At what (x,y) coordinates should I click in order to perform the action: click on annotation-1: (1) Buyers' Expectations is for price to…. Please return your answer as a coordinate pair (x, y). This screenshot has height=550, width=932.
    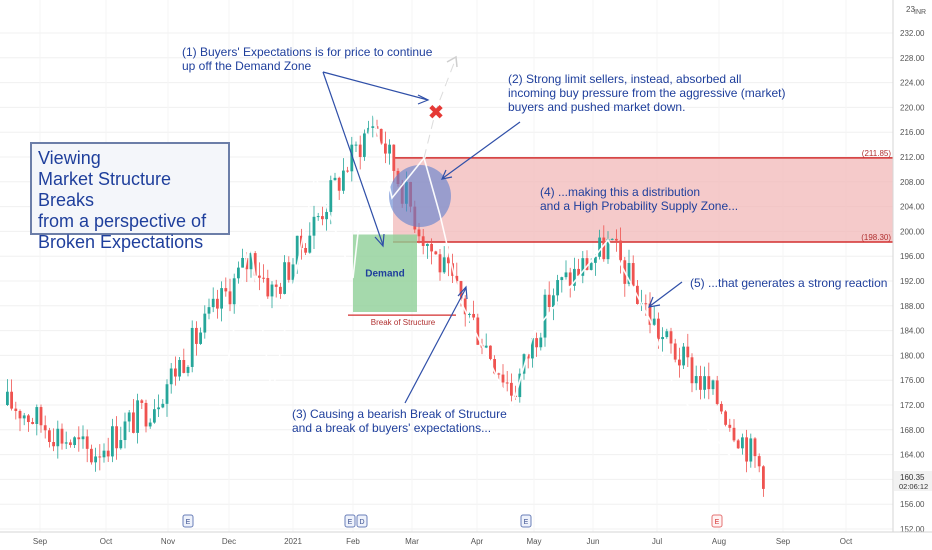
    Looking at the image, I should click on (307, 59).